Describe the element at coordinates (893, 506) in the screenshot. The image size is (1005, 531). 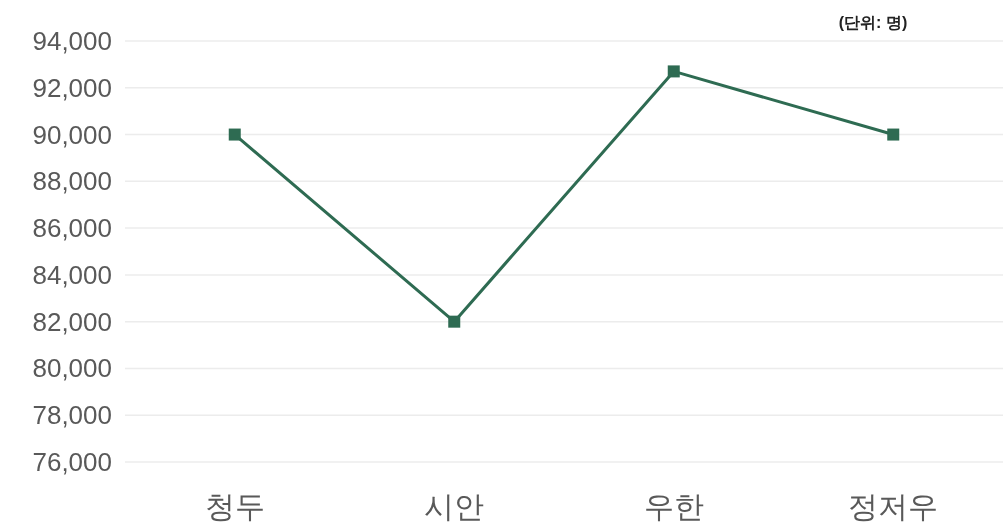
I see `x-tick-label: 정저우` at that location.